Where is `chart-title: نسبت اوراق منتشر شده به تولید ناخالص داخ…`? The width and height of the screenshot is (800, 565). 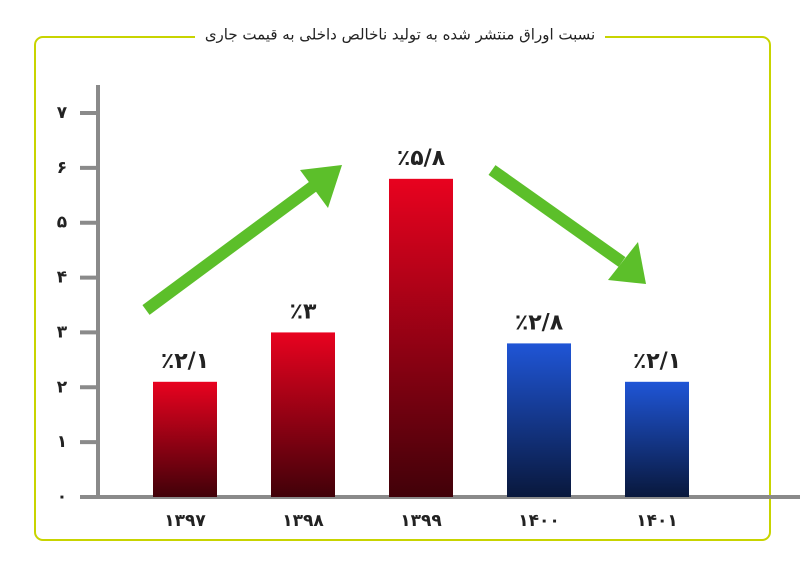 chart-title: نسبت اوراق منتشر شده به تولید ناخالص داخ… is located at coordinates (400, 35).